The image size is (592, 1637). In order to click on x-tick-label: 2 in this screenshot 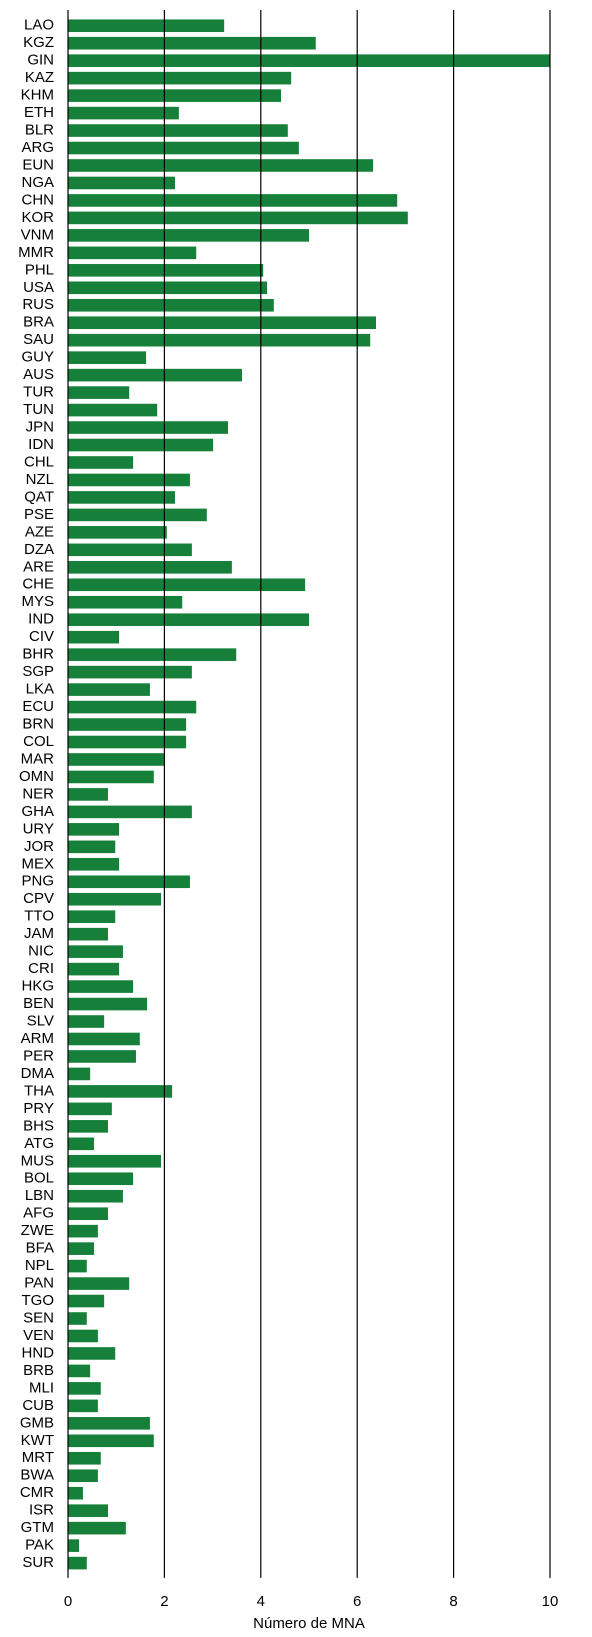, I will do `click(164, 1601)`.